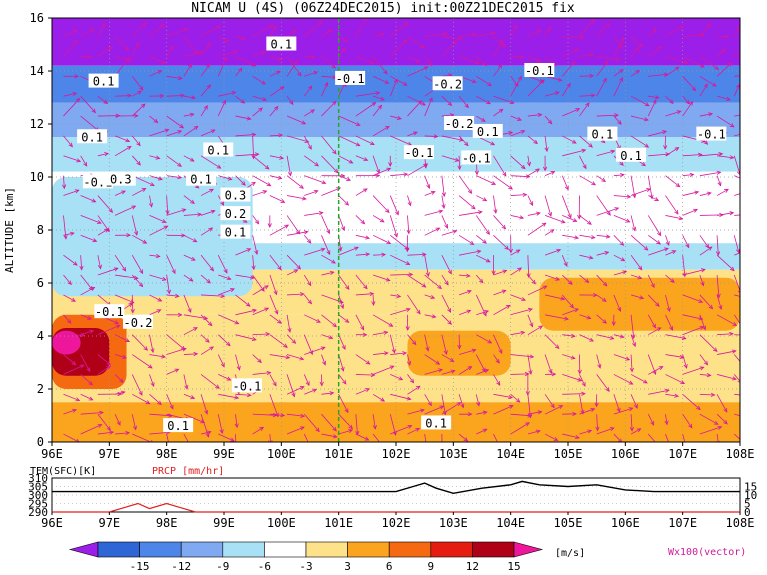  Describe the element at coordinates (625, 523) in the screenshot. I see `lower-x-tick-label: 106E` at that location.